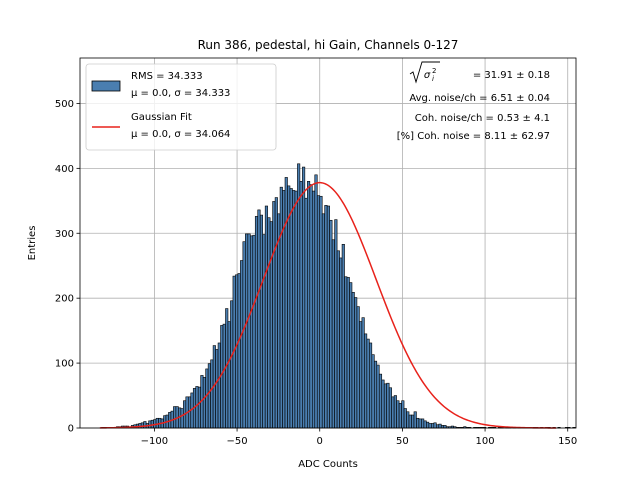 The height and width of the screenshot is (480, 640). What do you see at coordinates (482, 118) in the screenshot?
I see `coh-noise-annotation: Coh. noise/ch = 0.53 ± 4.1` at bounding box center [482, 118].